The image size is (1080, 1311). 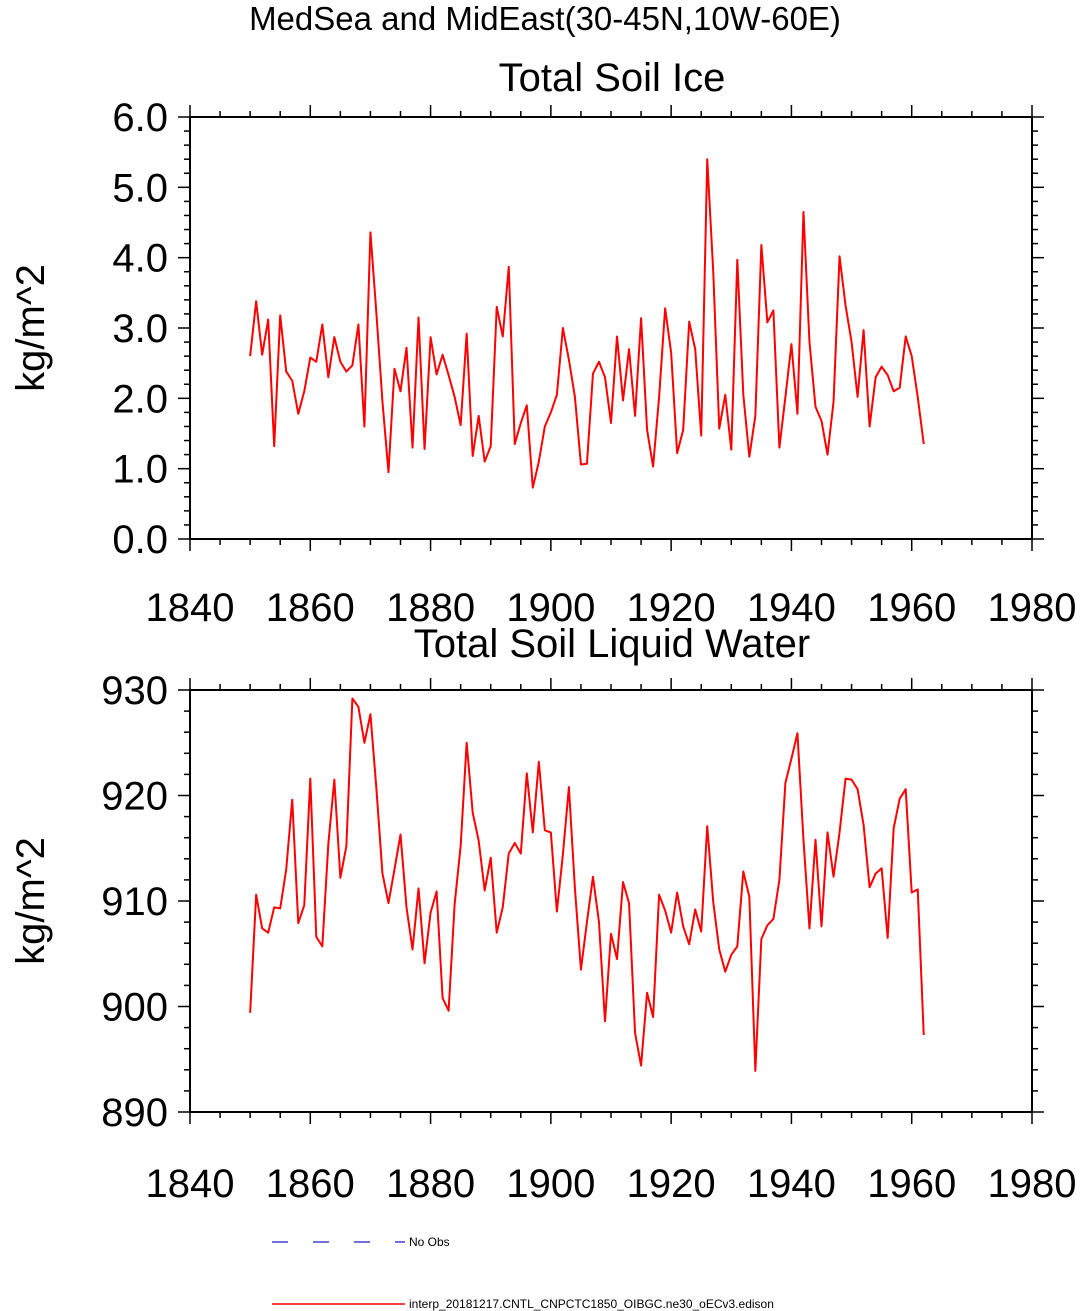 What do you see at coordinates (134, 797) in the screenshot?
I see `y-tick-label: 920` at bounding box center [134, 797].